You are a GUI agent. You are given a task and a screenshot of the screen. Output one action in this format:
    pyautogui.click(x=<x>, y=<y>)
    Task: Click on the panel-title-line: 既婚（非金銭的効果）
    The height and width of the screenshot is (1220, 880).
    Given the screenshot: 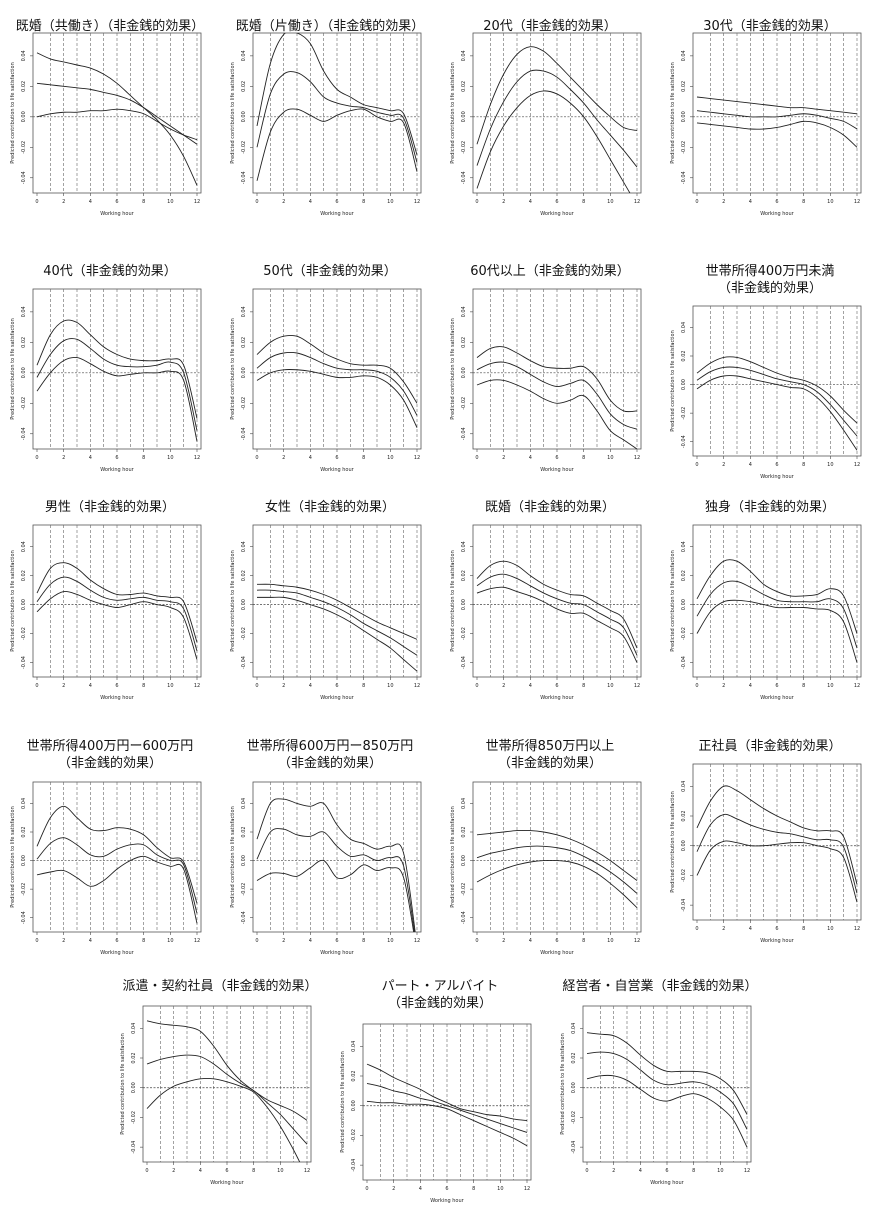 What is the action you would take?
    pyautogui.click(x=549, y=507)
    